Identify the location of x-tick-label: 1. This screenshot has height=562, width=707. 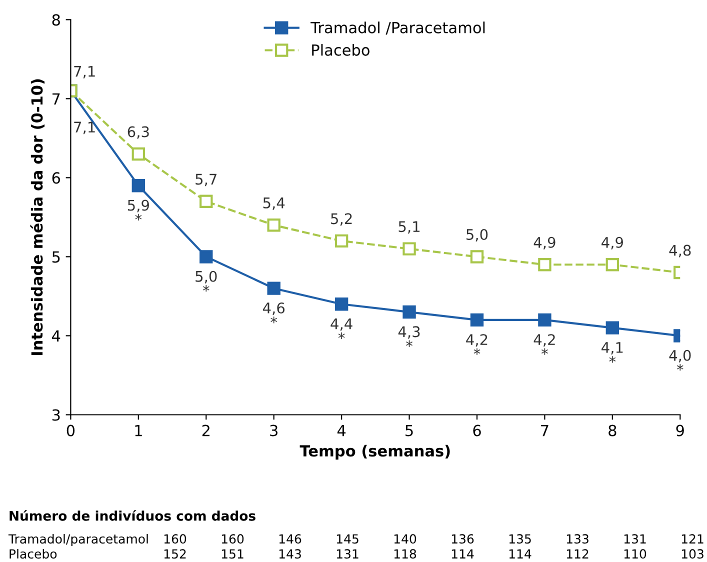
(138, 430).